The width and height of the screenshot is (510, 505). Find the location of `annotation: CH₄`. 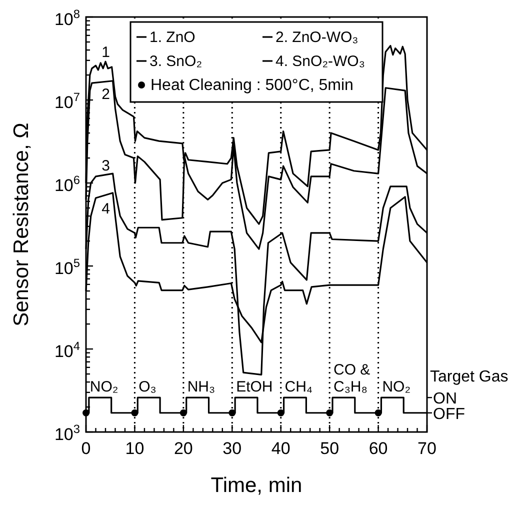

annotation: CH₄ is located at coordinates (298, 387).